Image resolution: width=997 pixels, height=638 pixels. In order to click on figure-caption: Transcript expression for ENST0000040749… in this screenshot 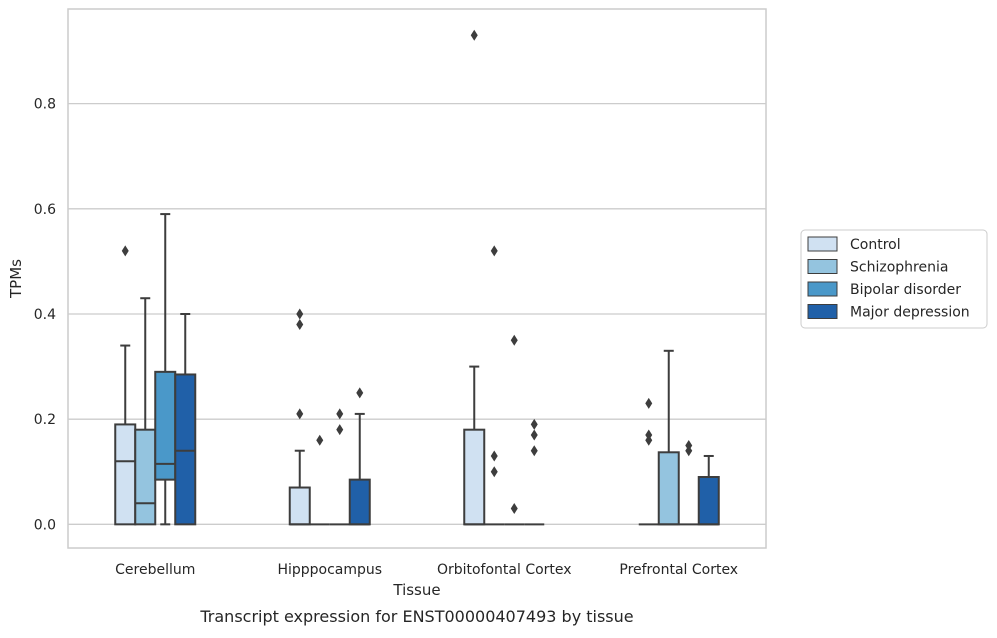, I will do `click(416, 616)`.